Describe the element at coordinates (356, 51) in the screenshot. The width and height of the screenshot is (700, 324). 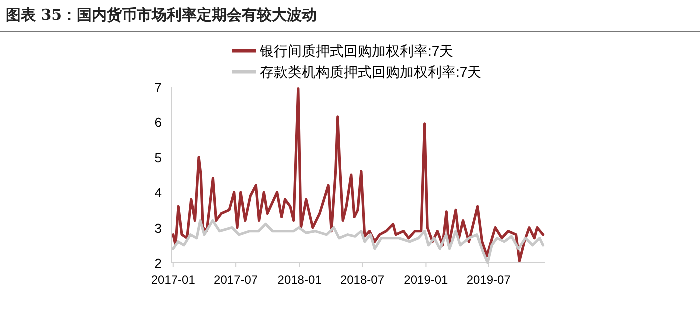
I see `legend-label: 银行间质押式回购加权利率:7天` at that location.